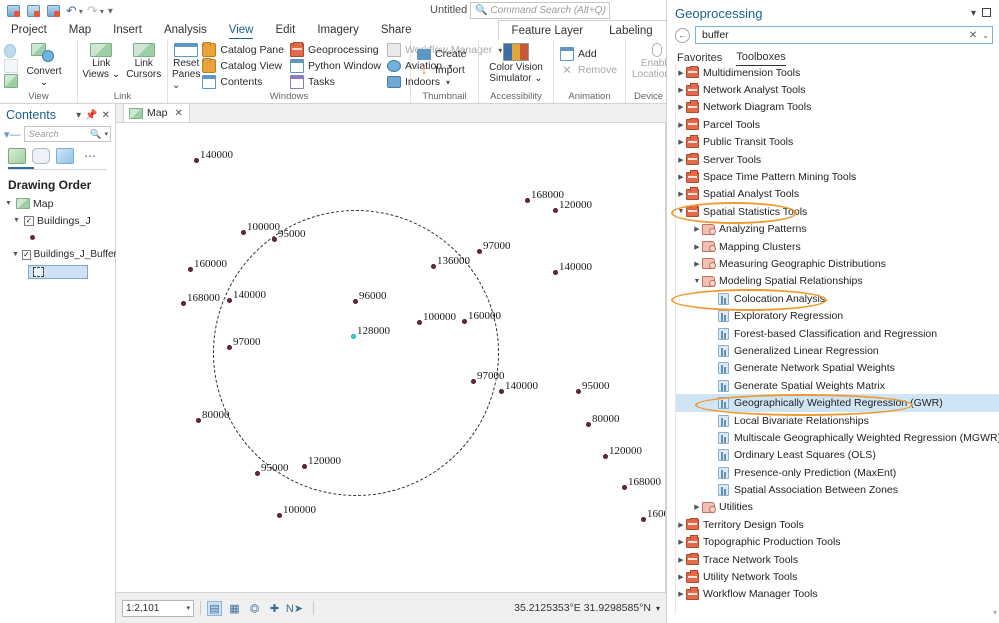  I want to click on clear-search-icon: ✕, so click(973, 35).